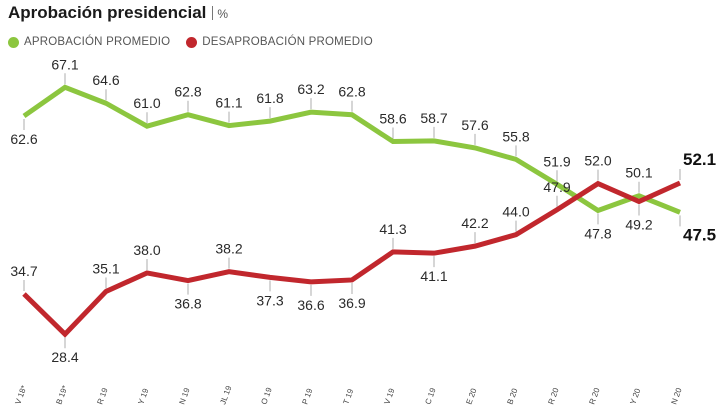 The width and height of the screenshot is (720, 405). What do you see at coordinates (348, 396) in the screenshot?
I see `x-tick-label-8: T 19` at bounding box center [348, 396].